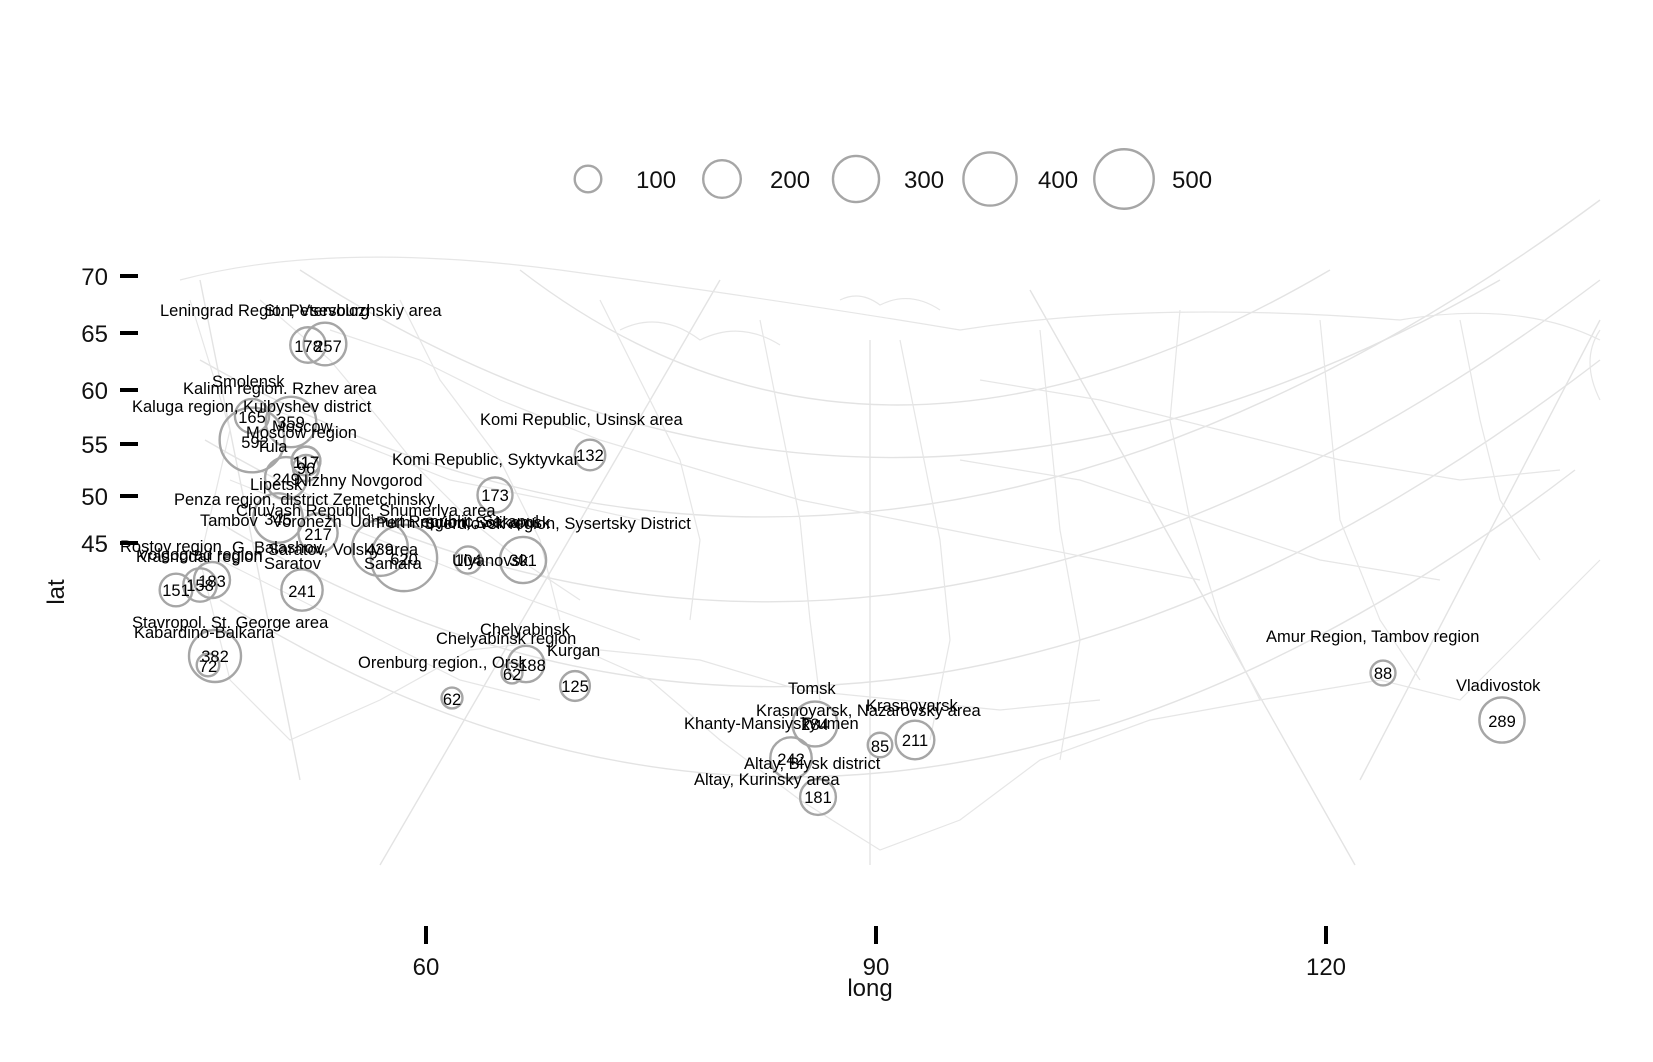 The width and height of the screenshot is (1653, 1062). I want to click on x-tick-label-60: 60, so click(426, 967).